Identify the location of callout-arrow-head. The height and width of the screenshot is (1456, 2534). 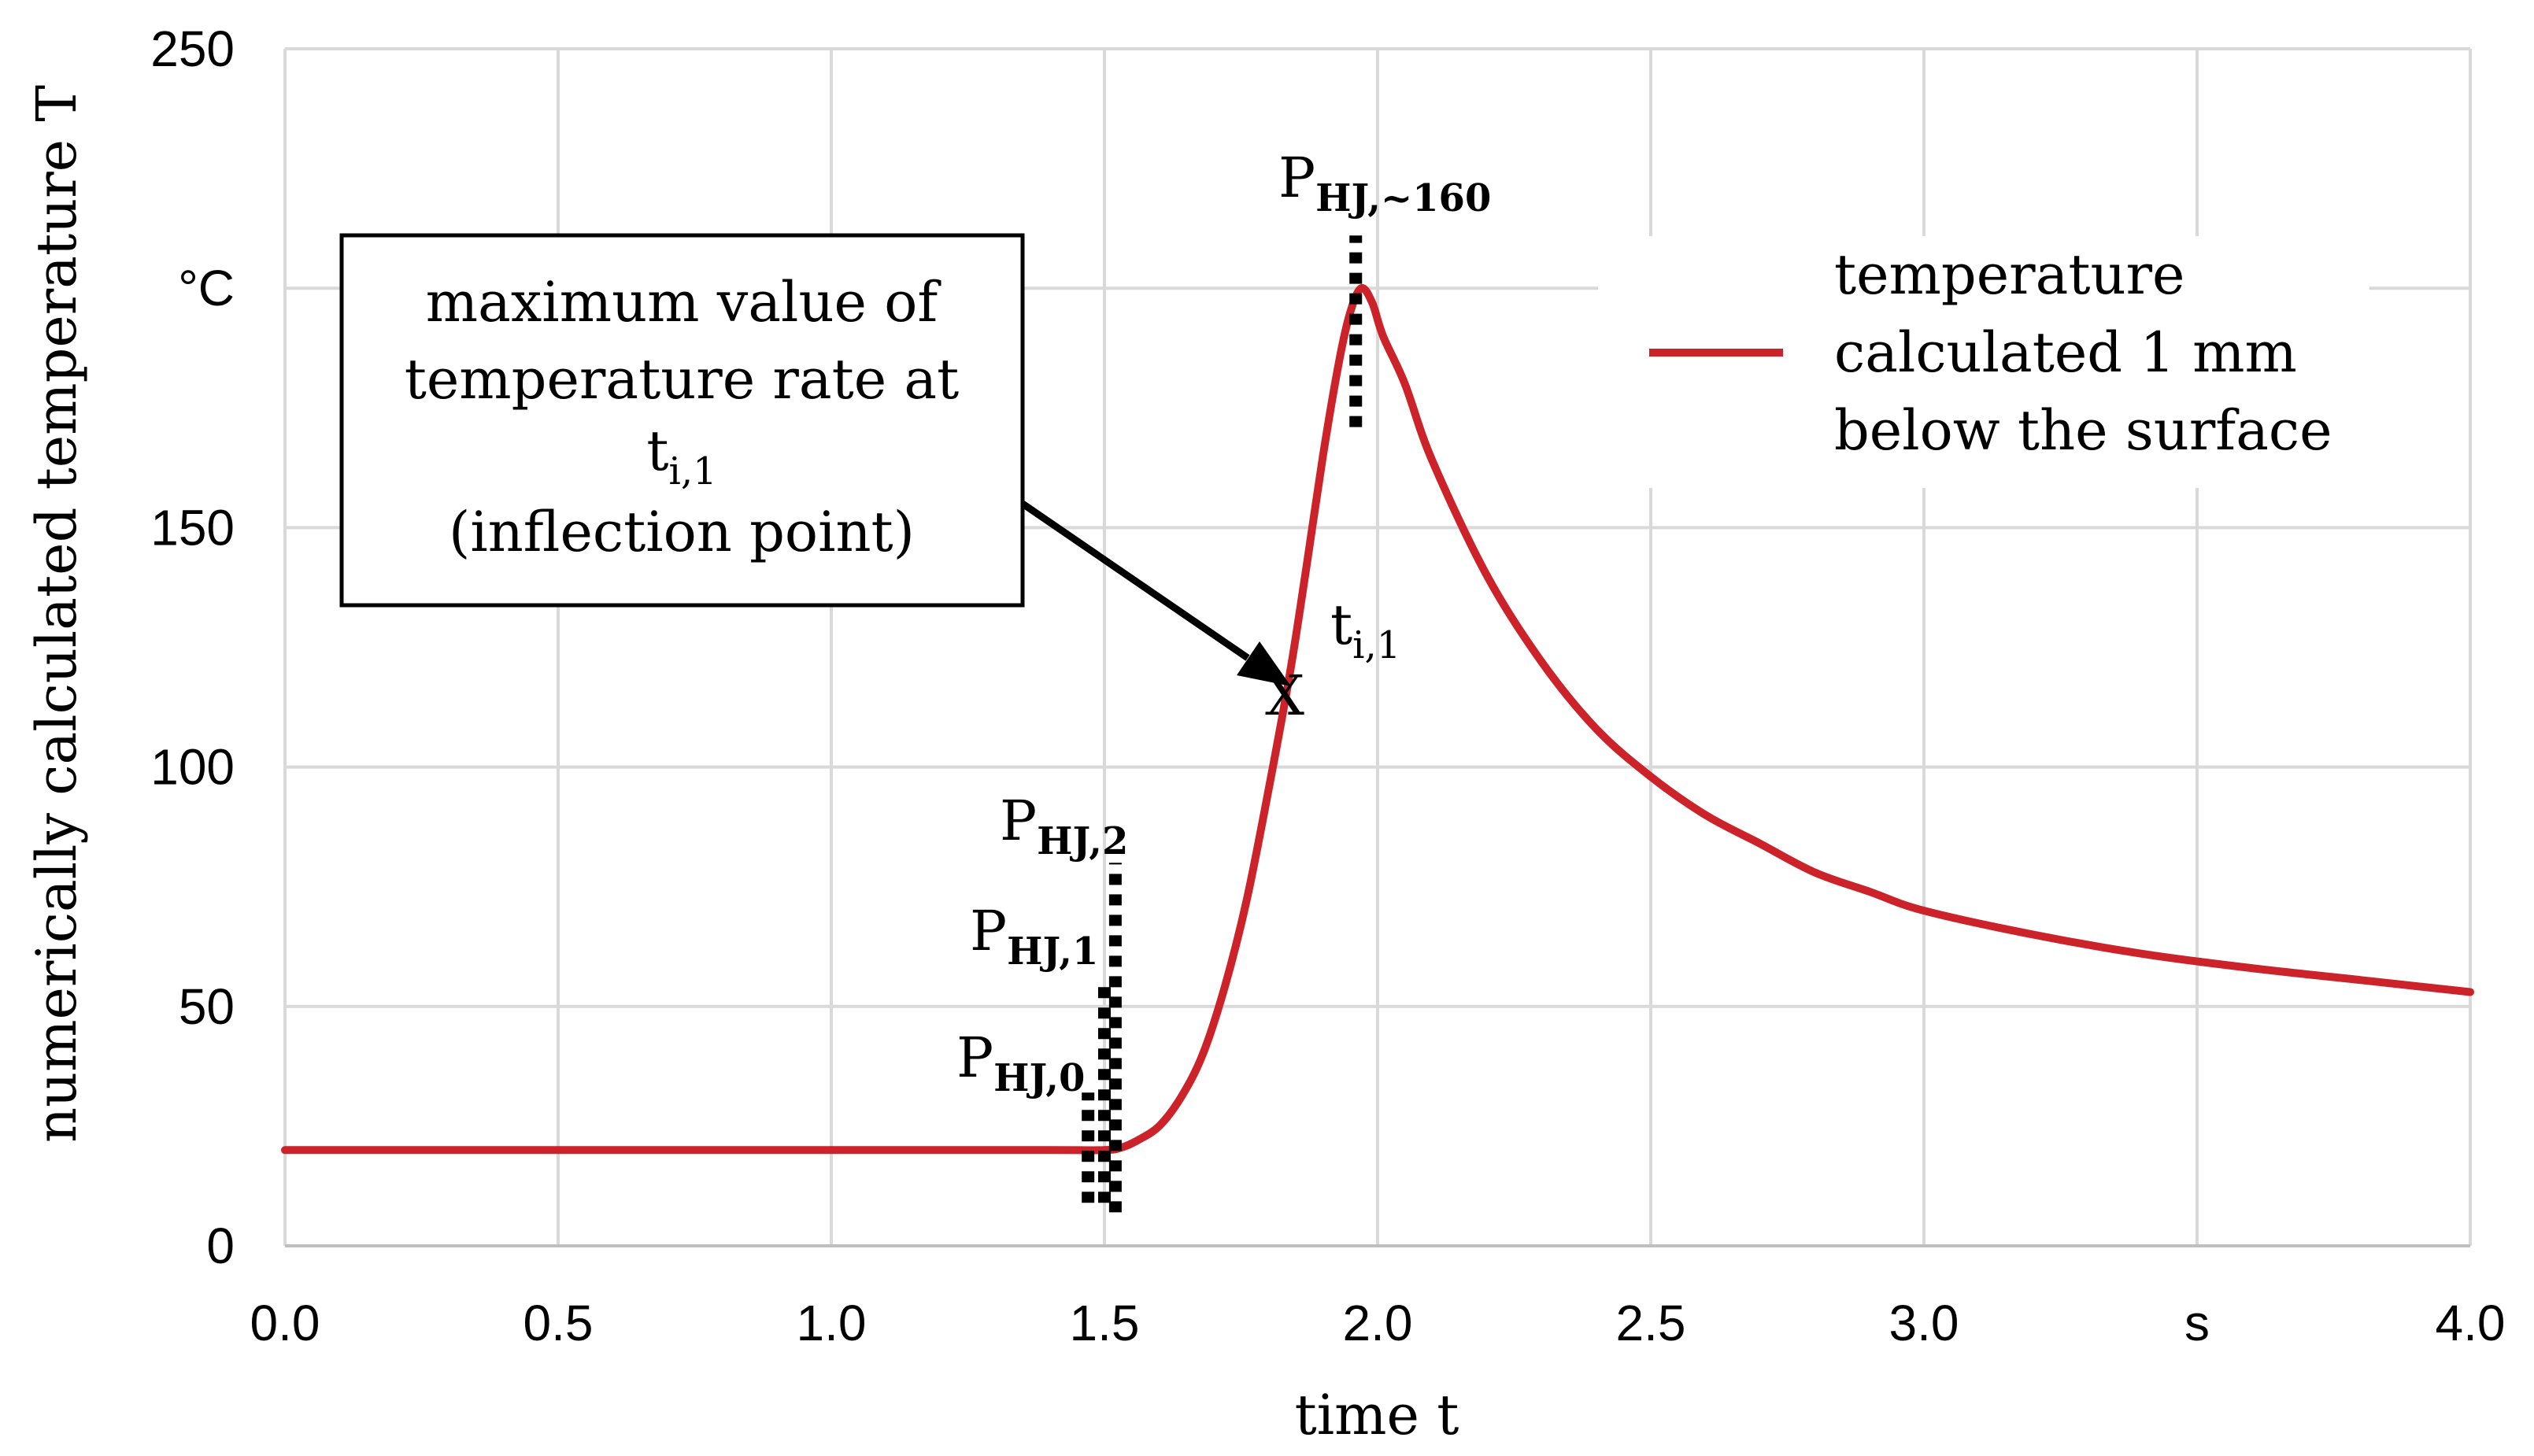
(1264, 663).